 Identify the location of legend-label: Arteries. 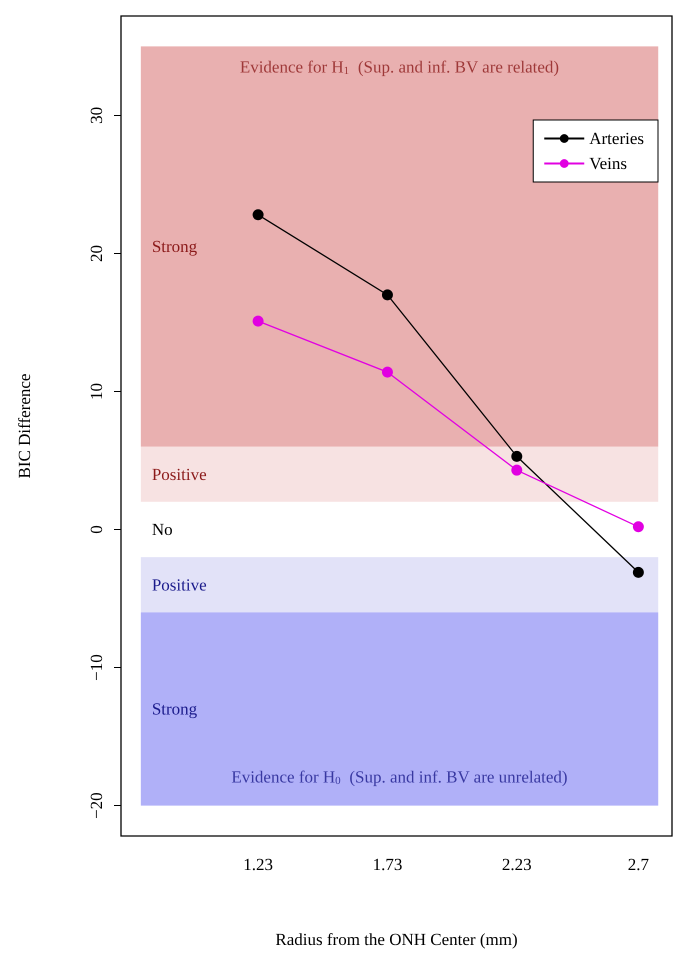
(616, 138).